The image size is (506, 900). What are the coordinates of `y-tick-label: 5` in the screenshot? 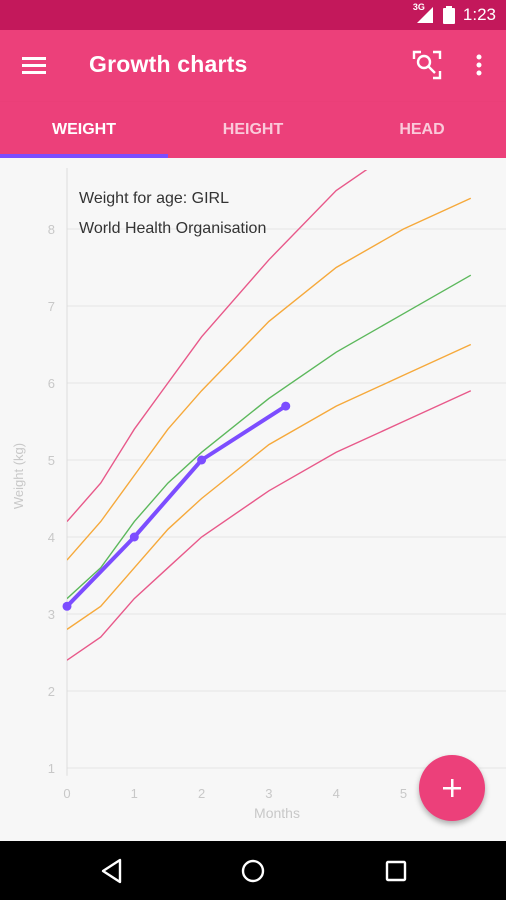 It's located at (51, 460).